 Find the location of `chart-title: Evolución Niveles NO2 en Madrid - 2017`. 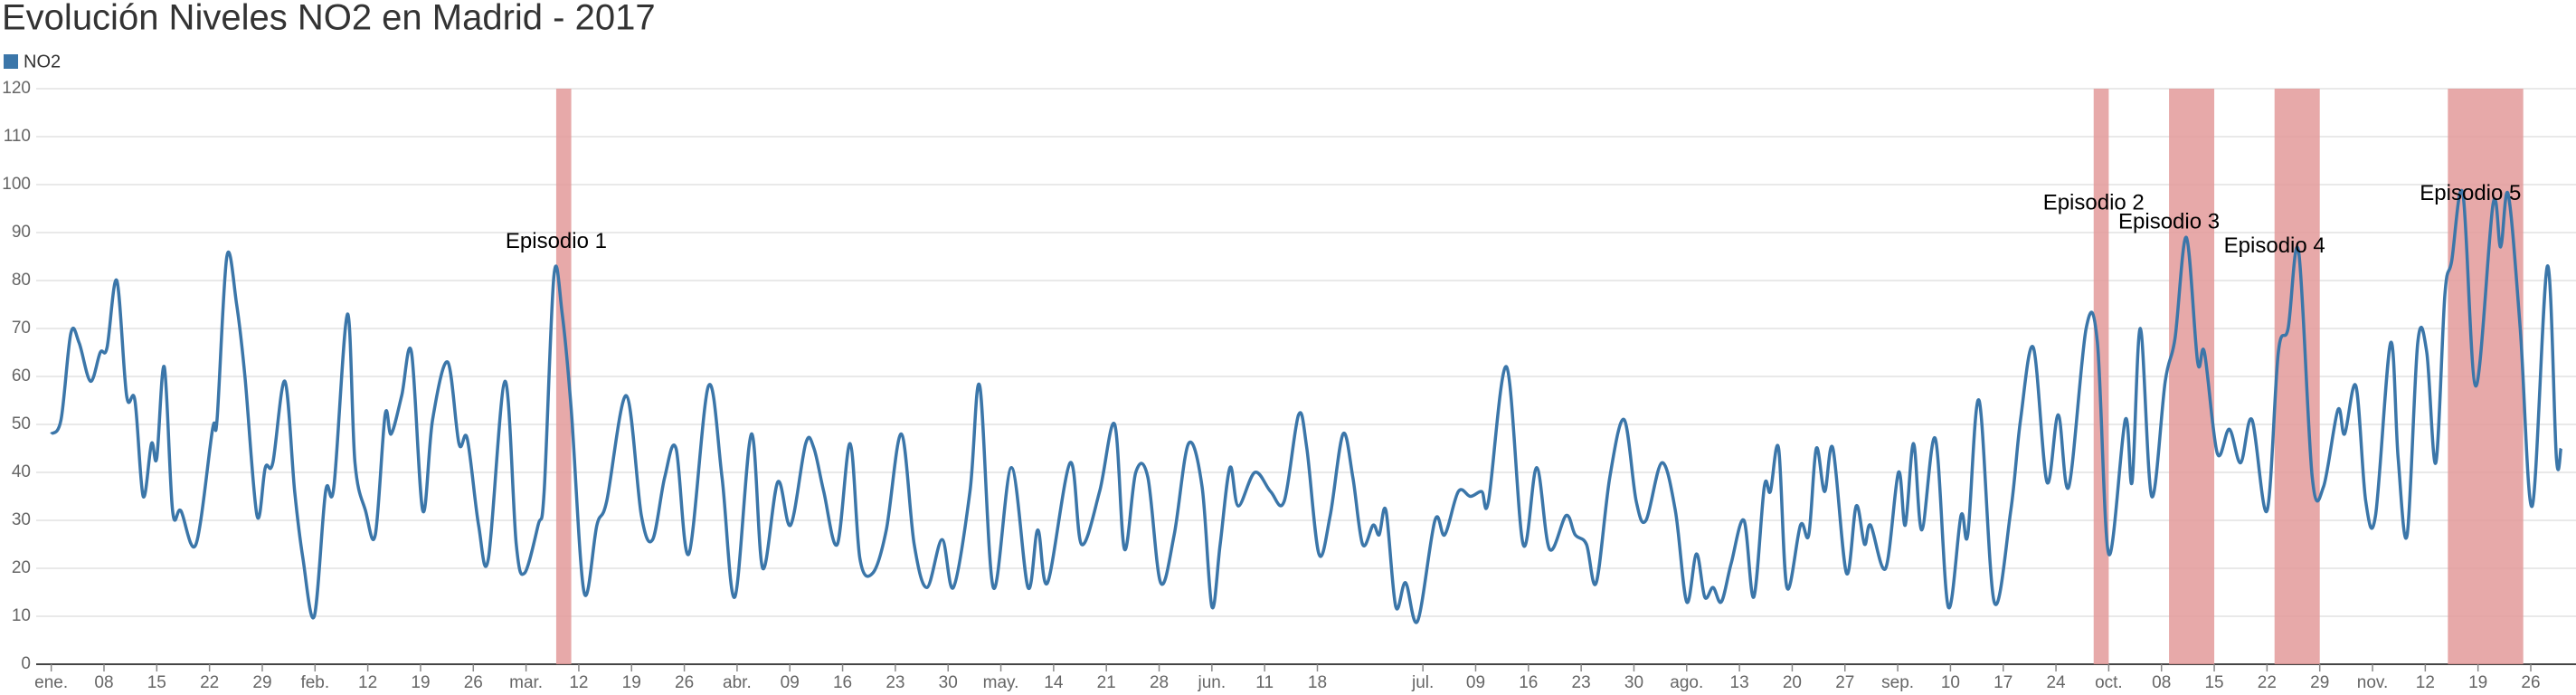

chart-title: Evolución Niveles NO2 en Madrid - 2017 is located at coordinates (329, 19).